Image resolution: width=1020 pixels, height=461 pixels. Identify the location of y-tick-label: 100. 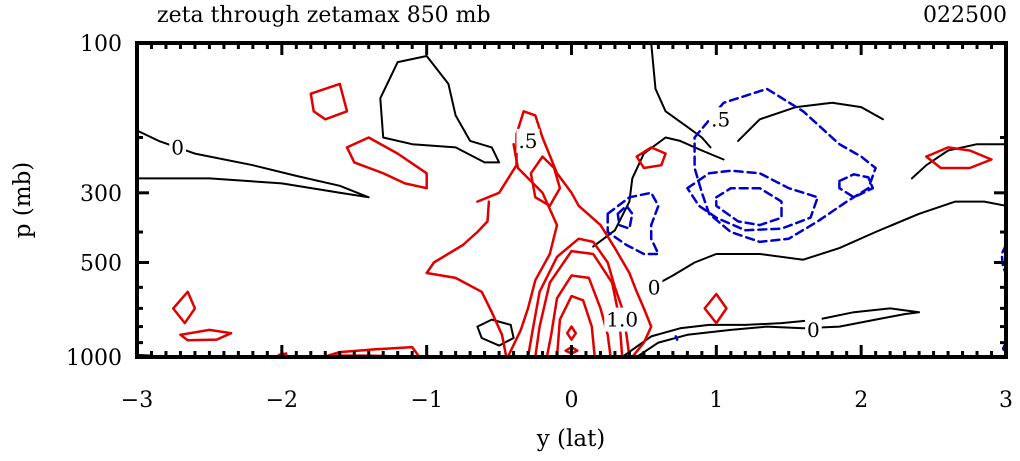
(101, 44).